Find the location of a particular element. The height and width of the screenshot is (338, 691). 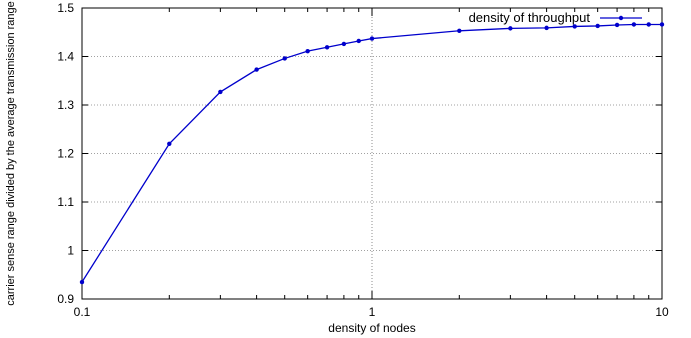

y-tick-label: 1.1 is located at coordinates (65, 202).